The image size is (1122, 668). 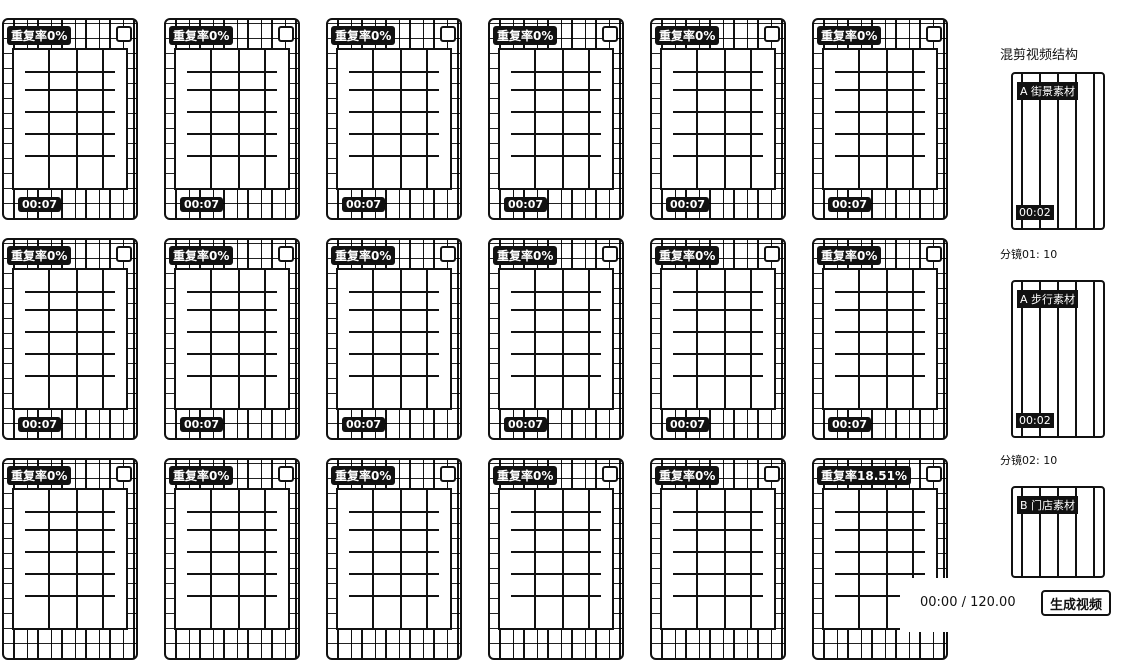 I want to click on segment-label: 分镜02: 10, so click(x=1029, y=460).